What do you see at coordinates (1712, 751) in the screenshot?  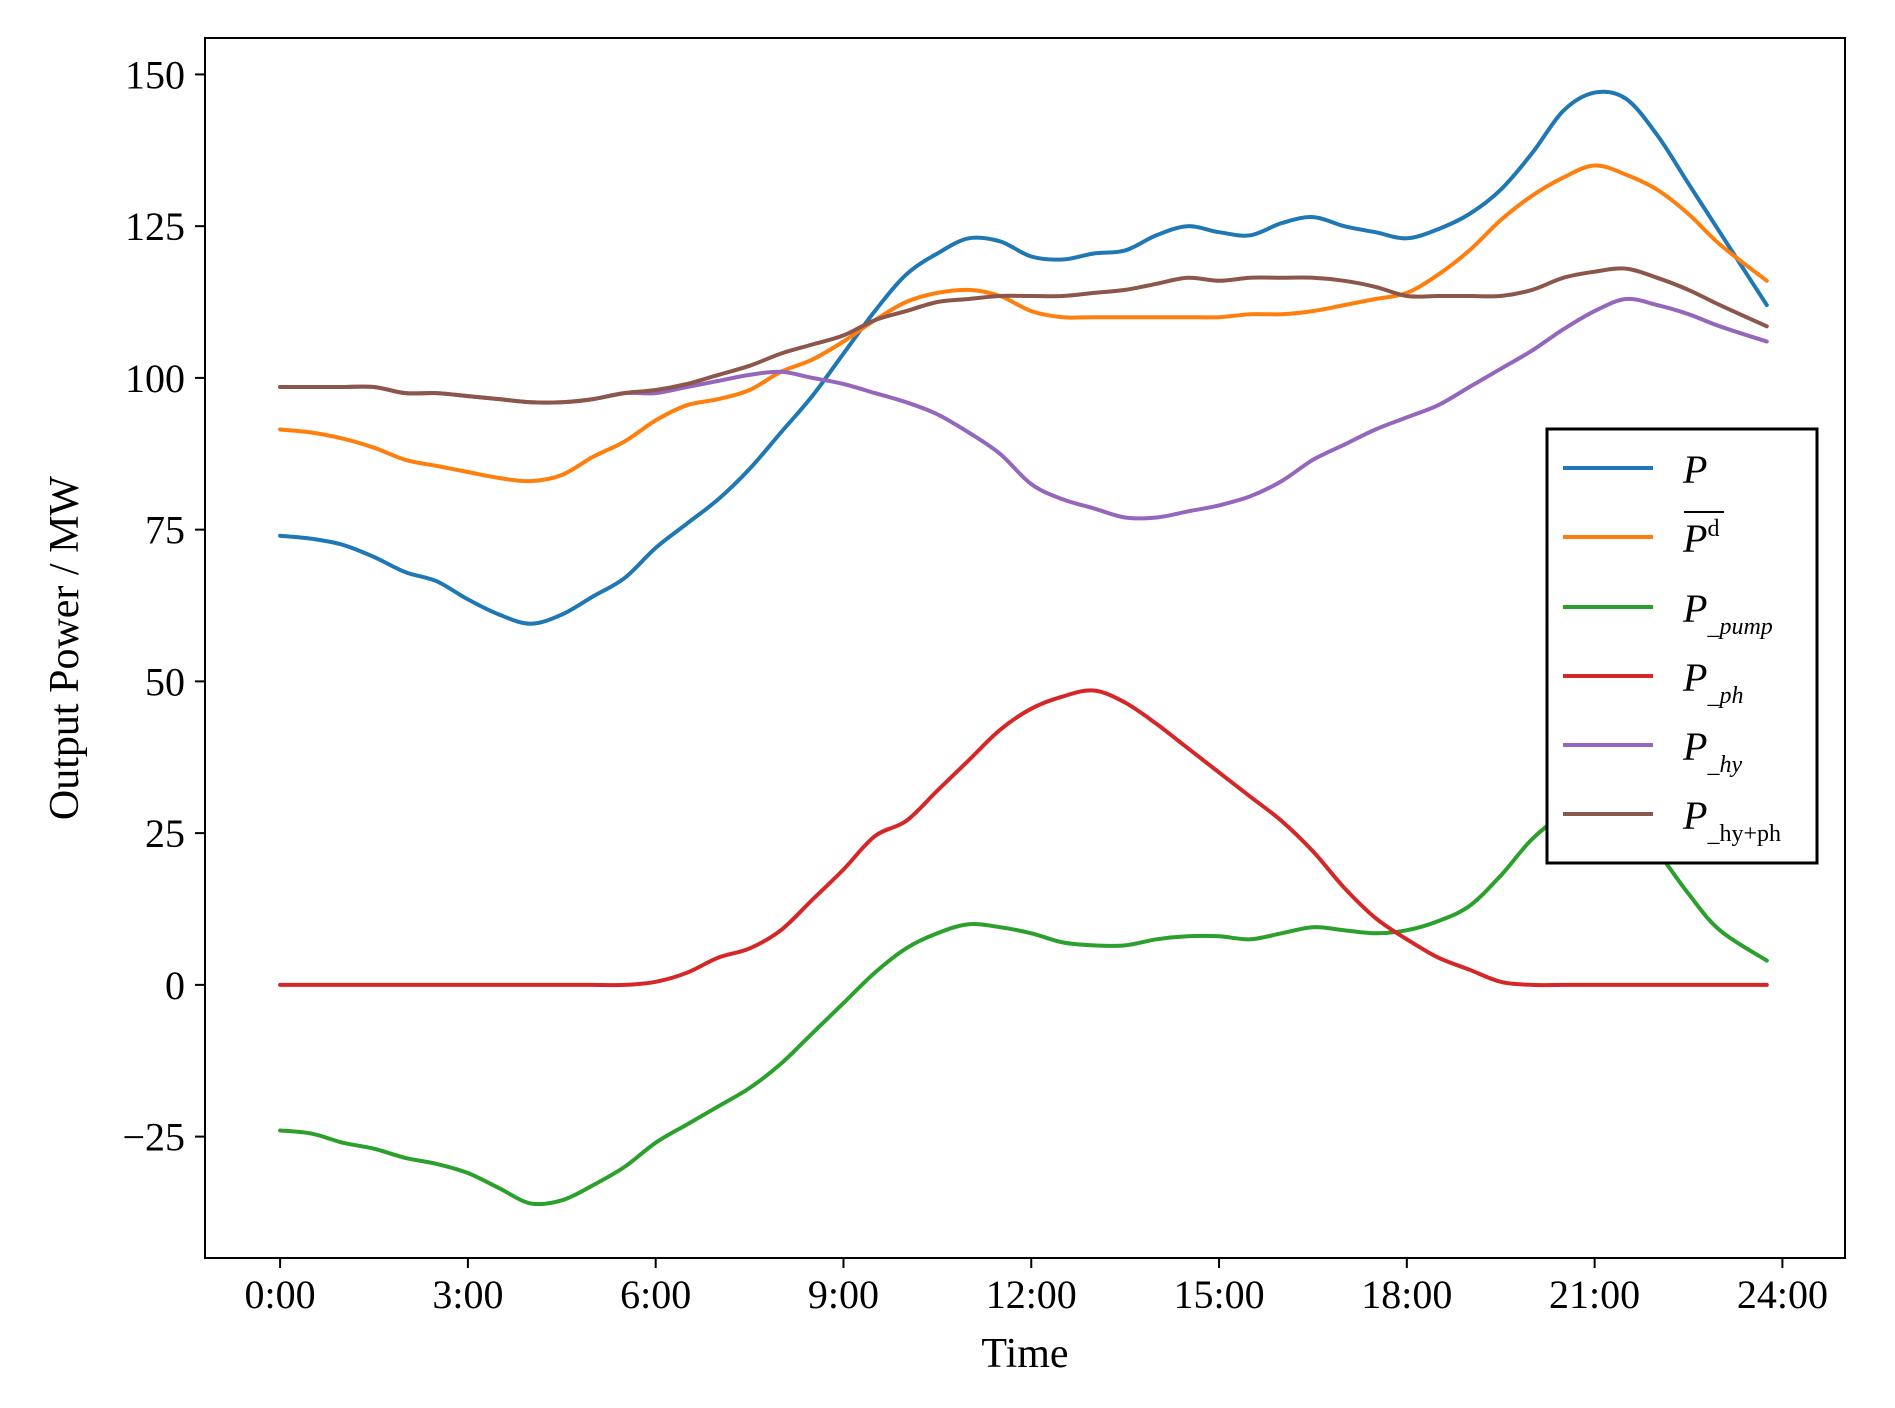 I see `legend-label-hy: P_hy` at bounding box center [1712, 751].